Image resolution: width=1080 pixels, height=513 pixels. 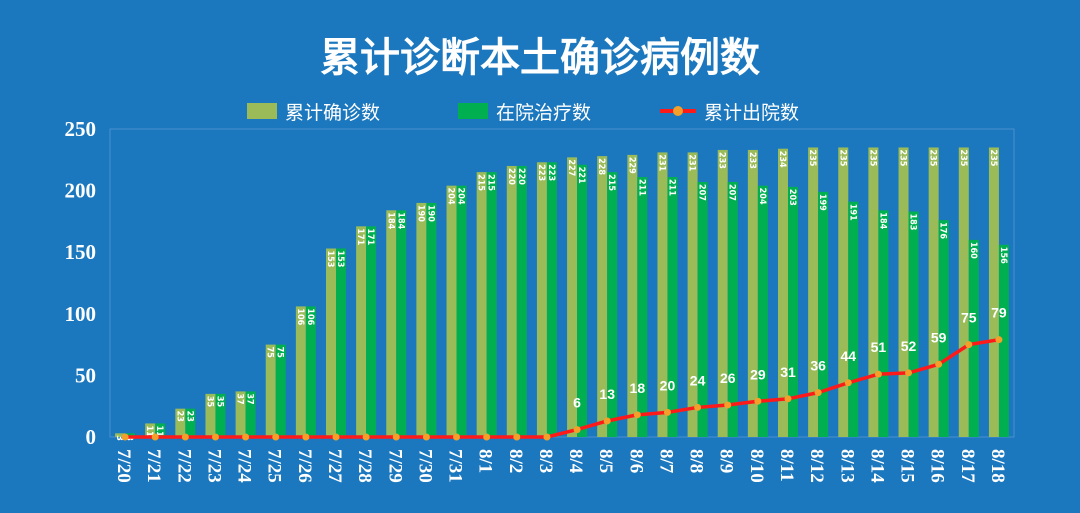 What do you see at coordinates (424, 466) in the screenshot?
I see `x-tick-label: 7/30` at bounding box center [424, 466].